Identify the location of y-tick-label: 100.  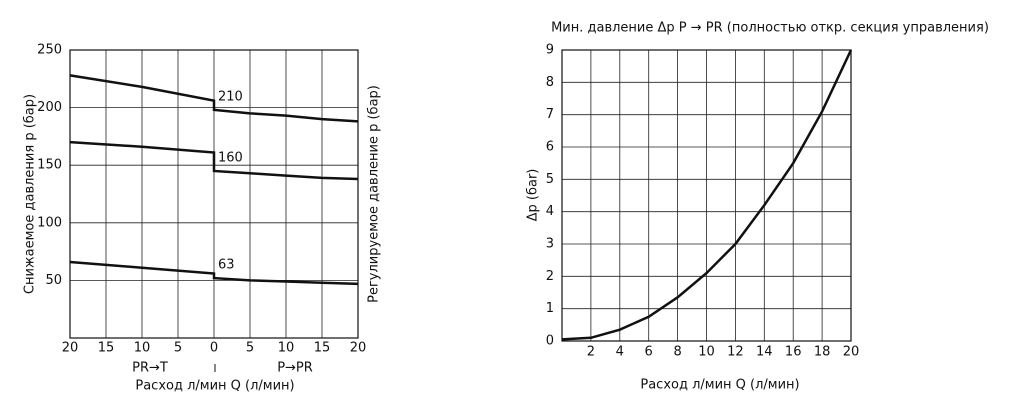
(49, 222).